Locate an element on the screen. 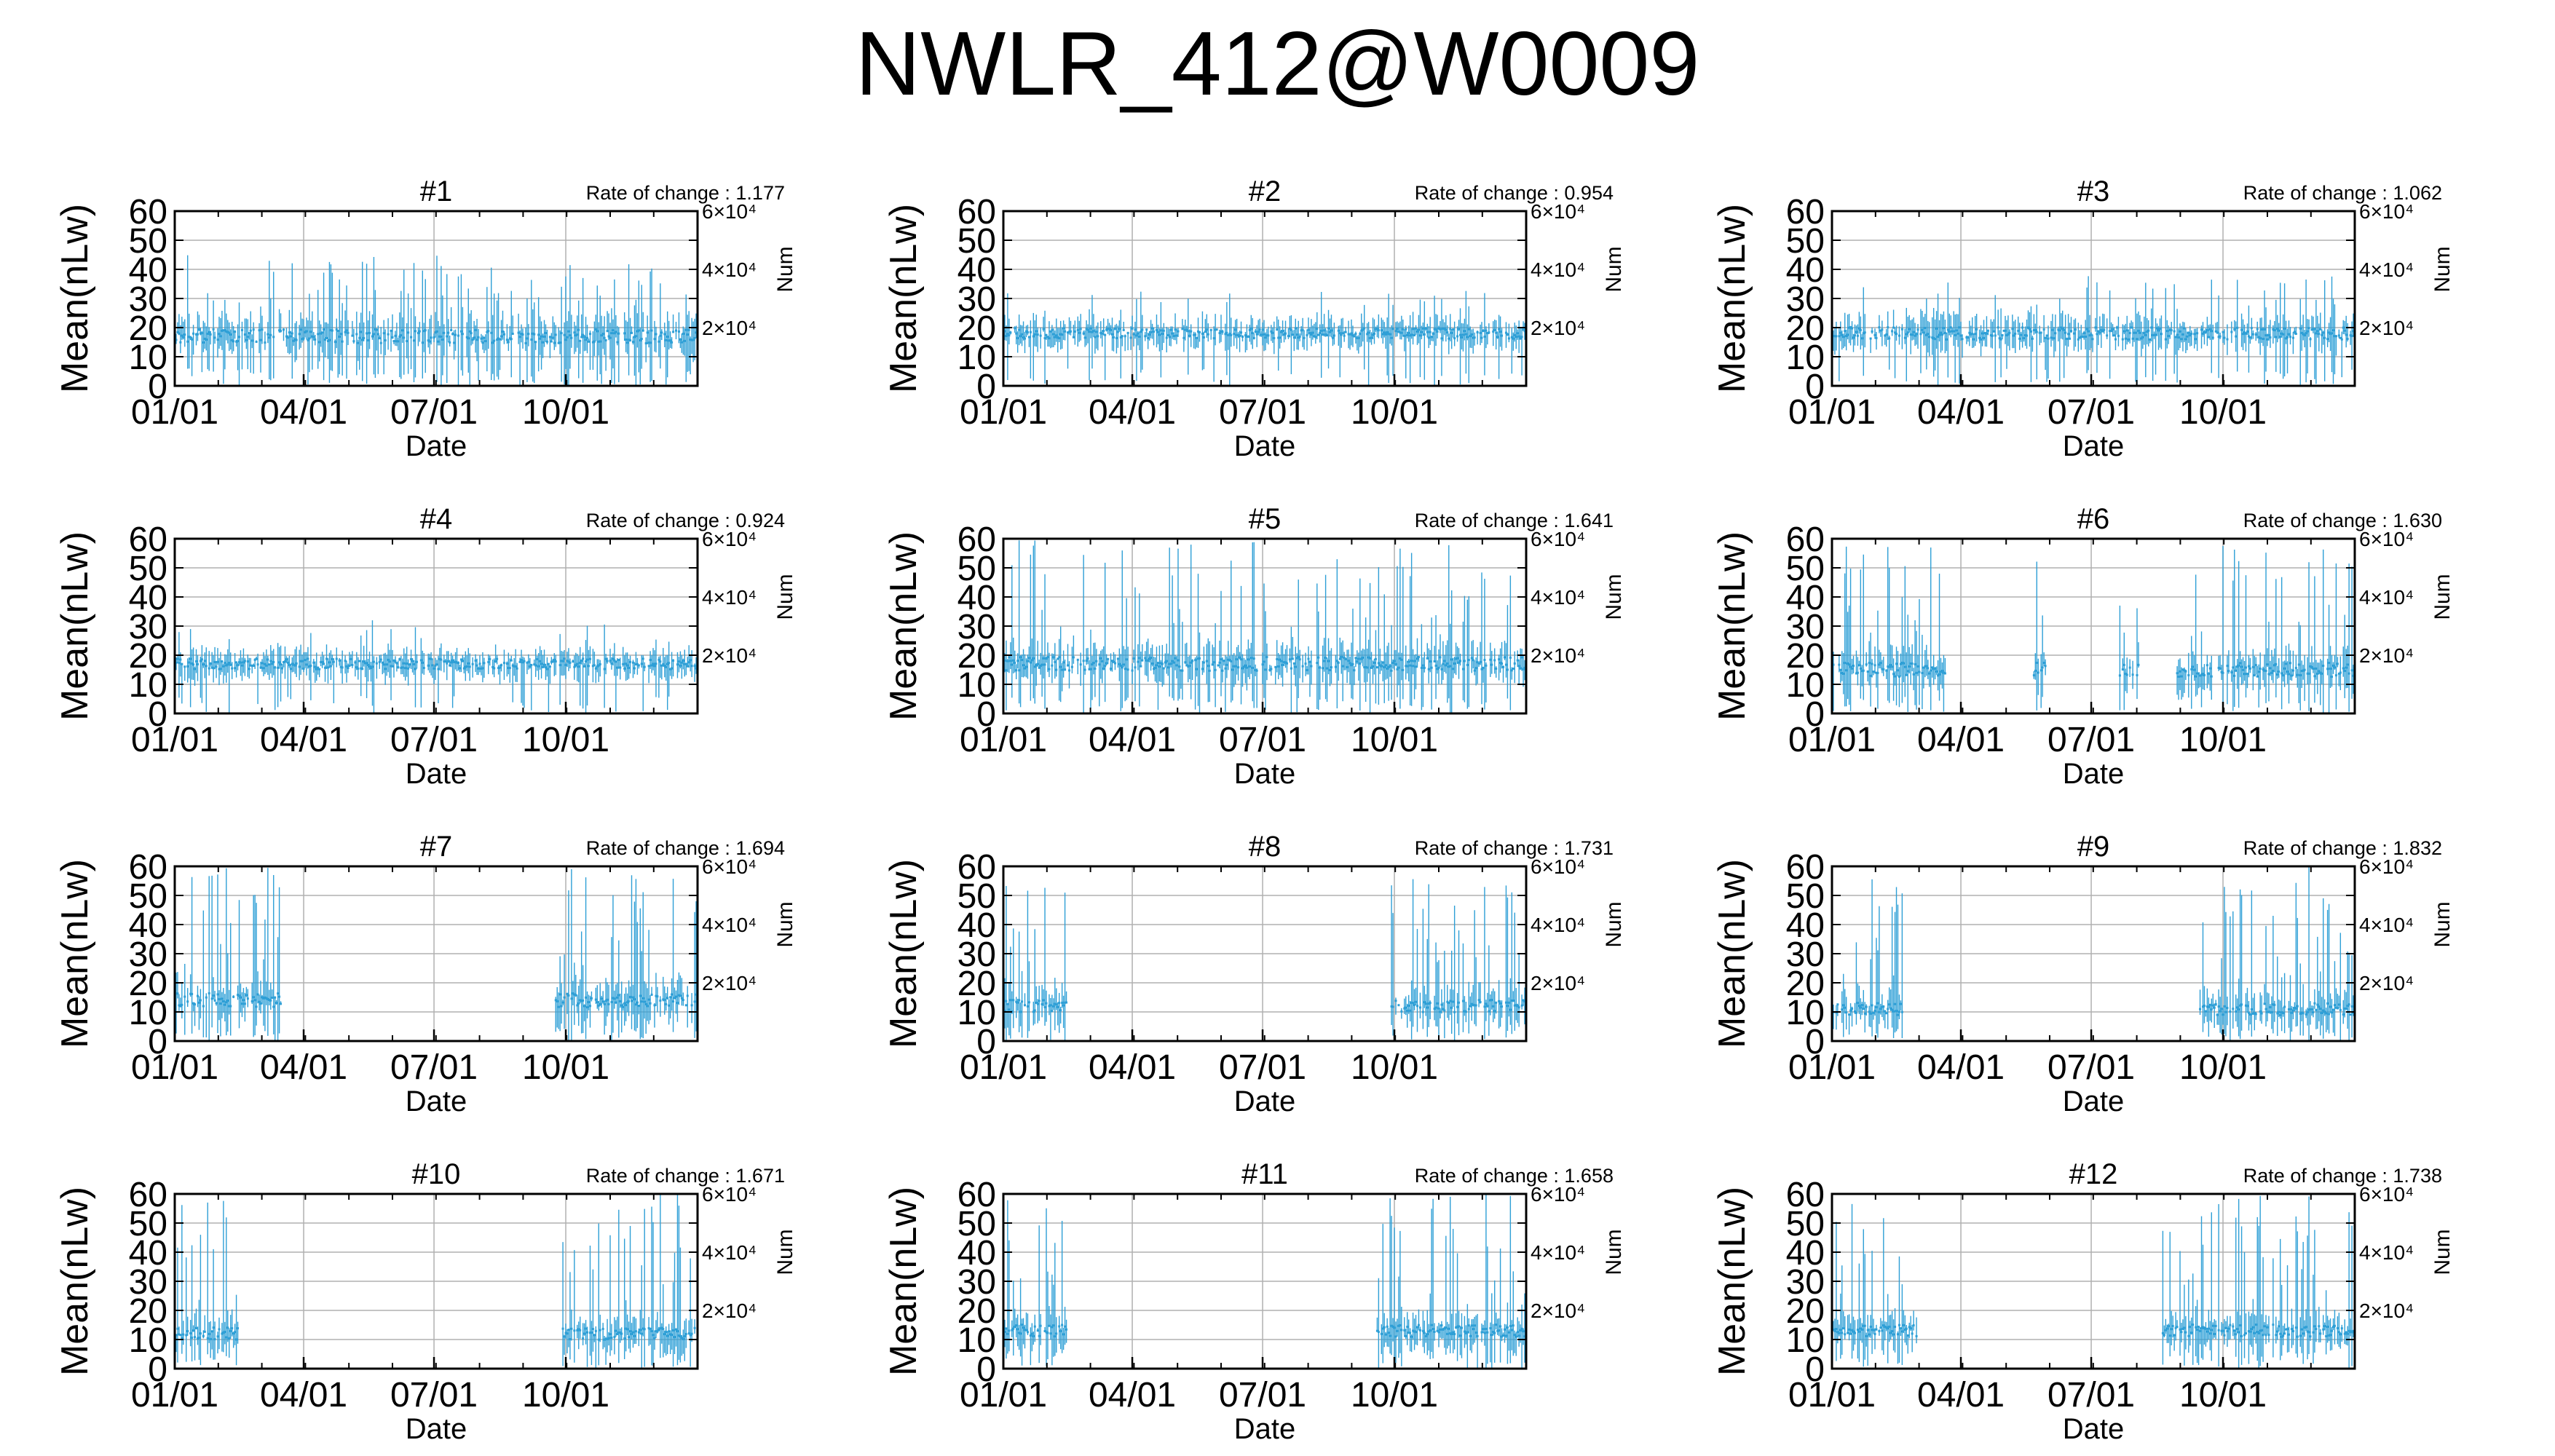 The image size is (2555, 1456). x-tick-label: 07/01 is located at coordinates (2091, 412).